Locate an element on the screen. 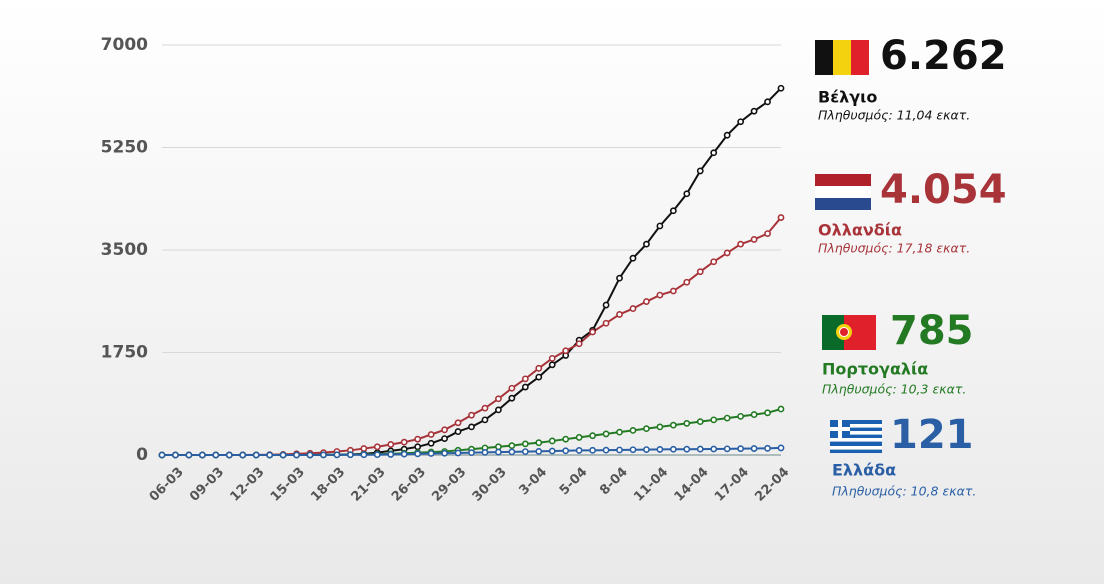 The height and width of the screenshot is (584, 1104). legend-population: Πληθυσμός: 10,3 εκατ. is located at coordinates (894, 389).